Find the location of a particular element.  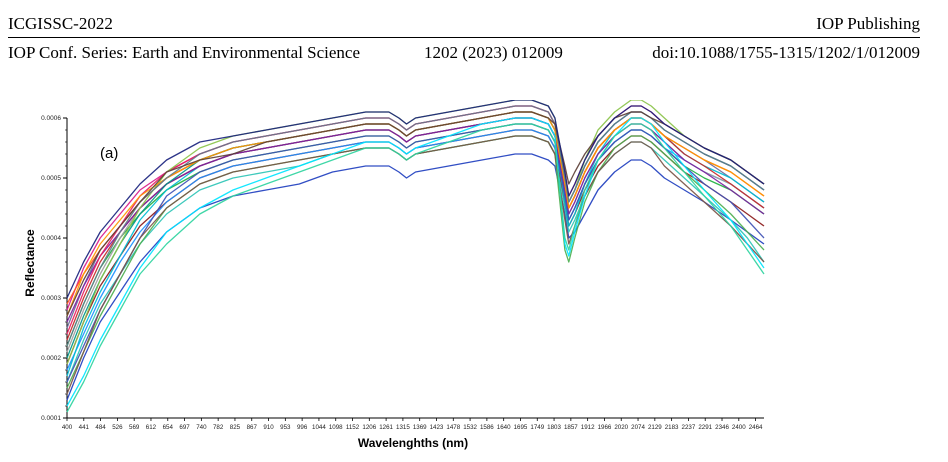

x-tick-label: 1749 is located at coordinates (537, 427).